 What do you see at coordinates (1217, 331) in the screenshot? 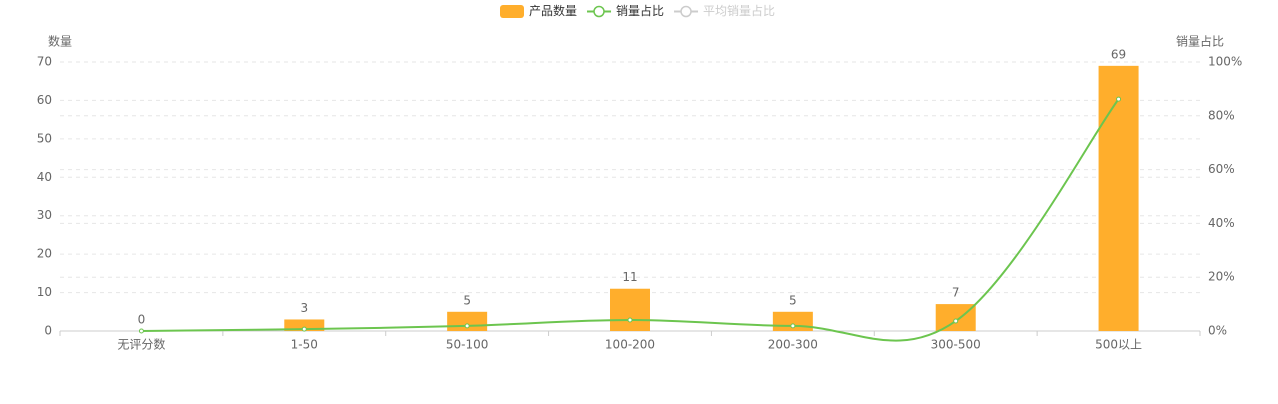
I see `y2-tick-label: 0%` at bounding box center [1217, 331].